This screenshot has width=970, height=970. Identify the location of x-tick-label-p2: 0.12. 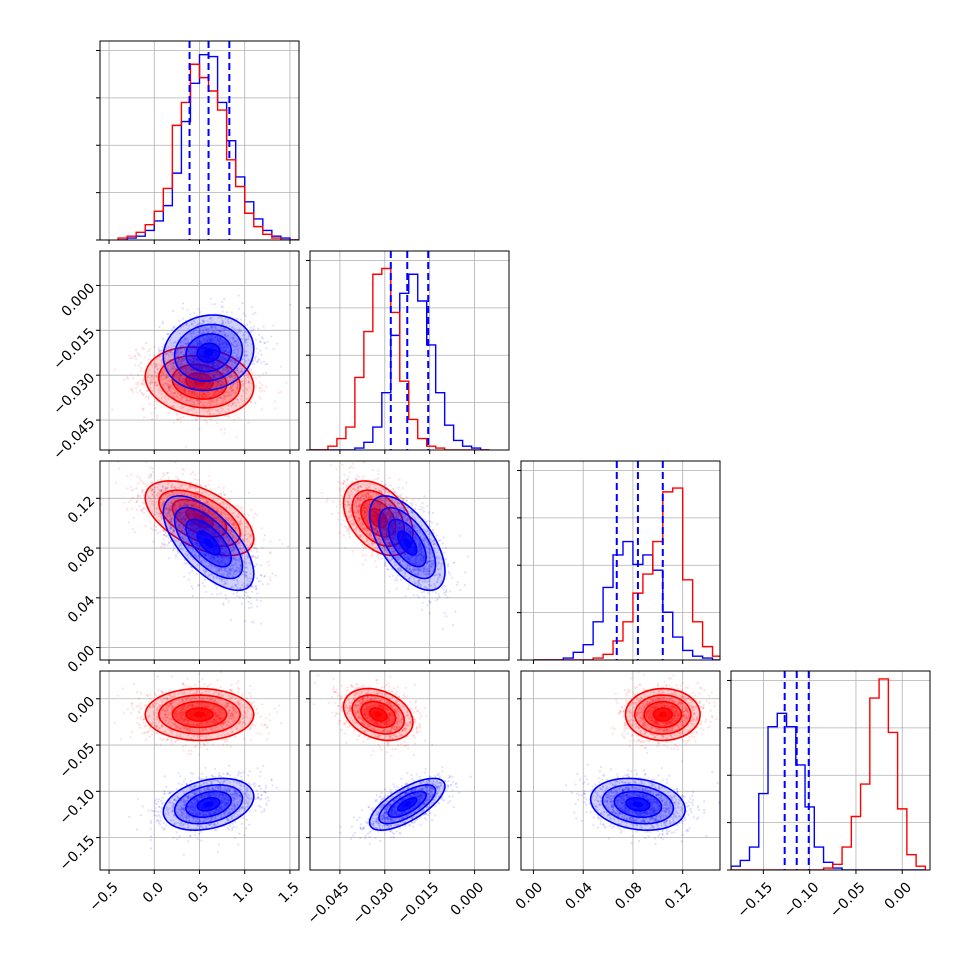
(678, 895).